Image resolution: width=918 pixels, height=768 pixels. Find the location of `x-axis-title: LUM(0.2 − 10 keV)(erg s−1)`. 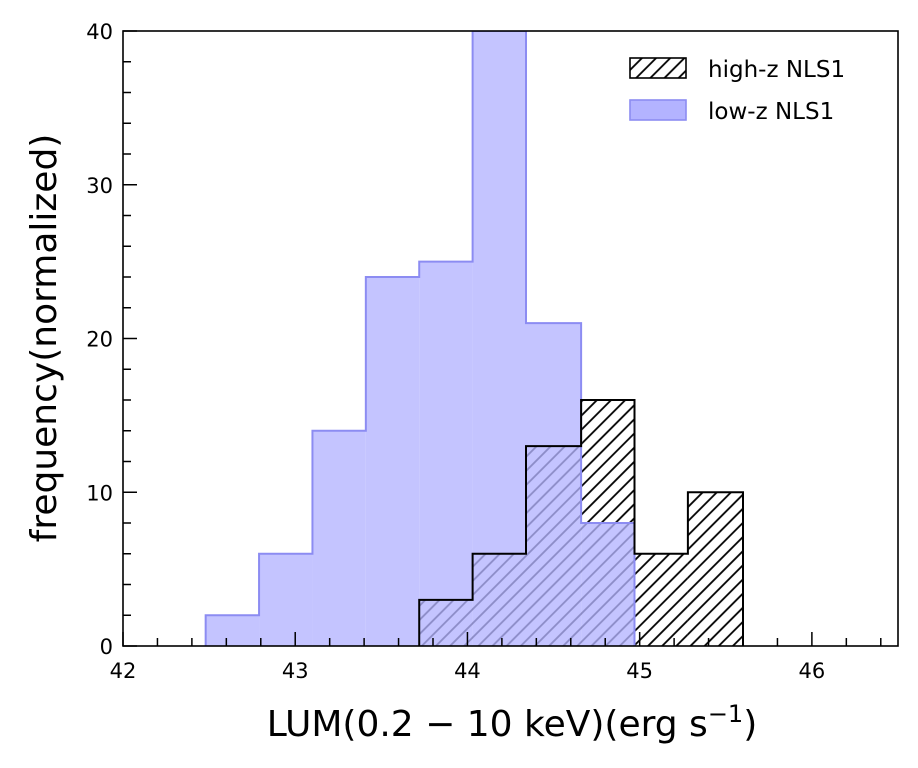

x-axis-title: LUM(0.2 − 10 keV)(erg s−1) is located at coordinates (512, 722).